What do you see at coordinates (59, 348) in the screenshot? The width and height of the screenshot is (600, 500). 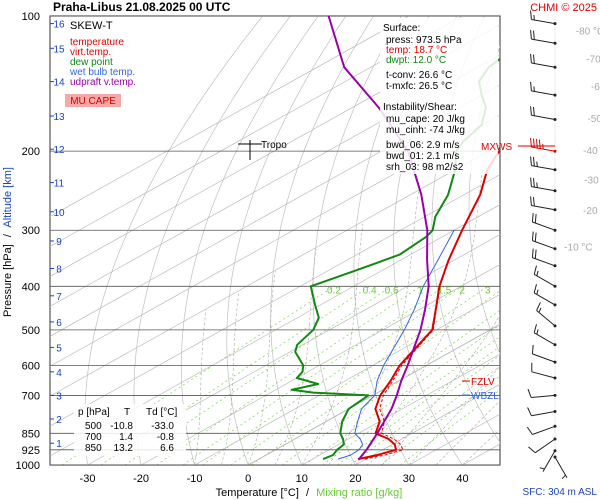 I see `altitude-tick-label: 5` at bounding box center [59, 348].